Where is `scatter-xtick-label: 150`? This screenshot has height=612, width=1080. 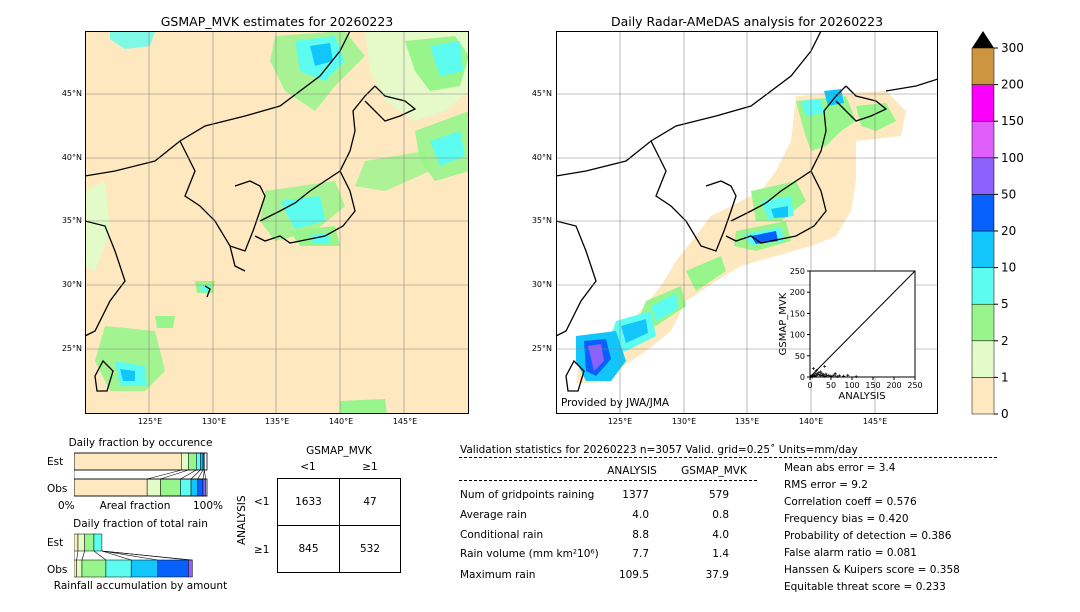
scatter-xtick-label: 150 is located at coordinates (872, 385).